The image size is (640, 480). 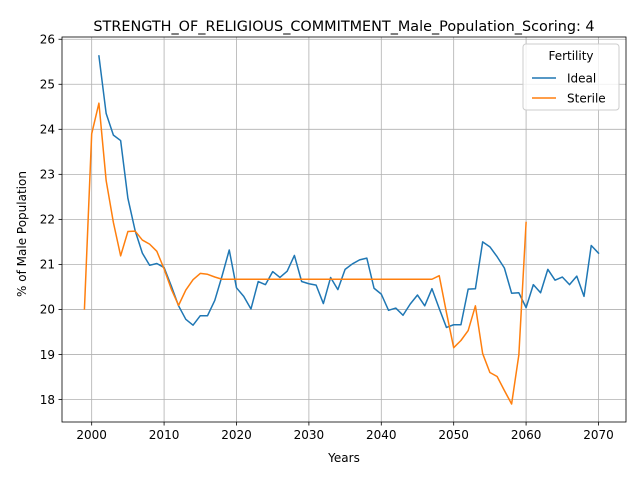 I want to click on y-tick-label: 19, so click(x=47, y=355).